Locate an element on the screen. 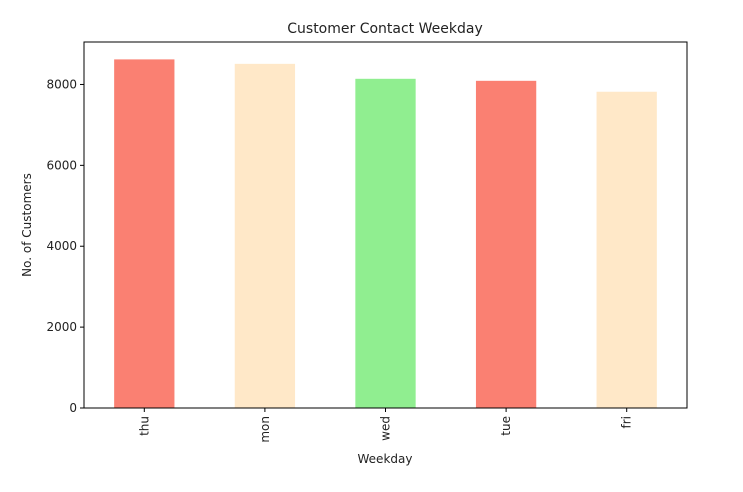 Image resolution: width=743 pixels, height=492 pixels. y-tick-label-6000: 6000 is located at coordinates (61, 165).